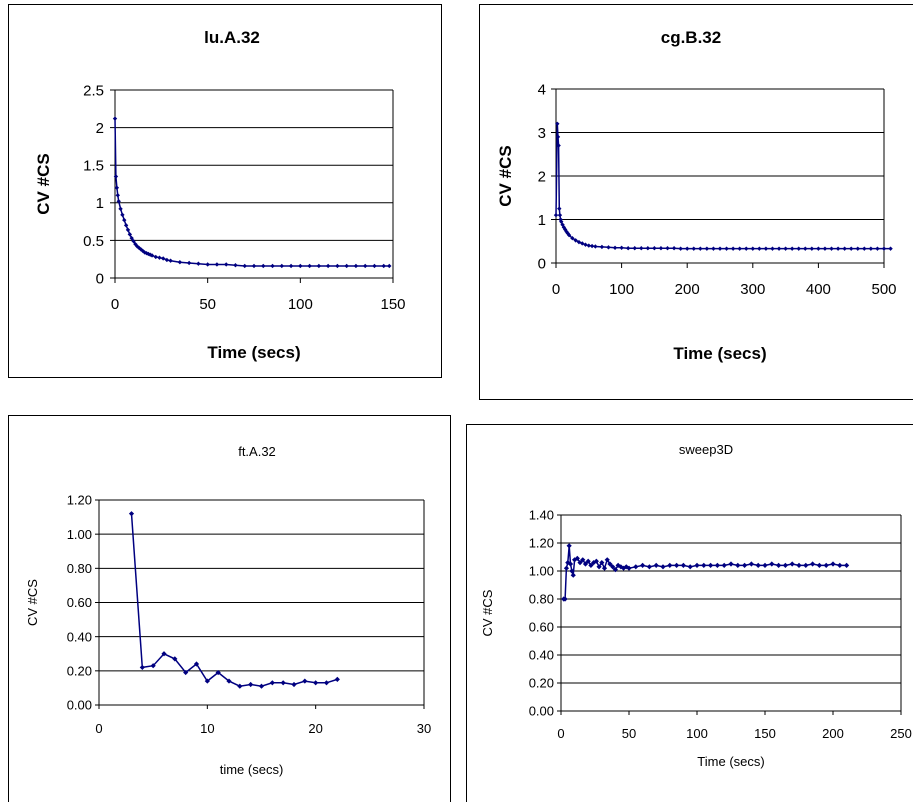 The image size is (913, 803). What do you see at coordinates (541, 571) in the screenshot?
I see `sweep-y-tick-label: 1.00` at bounding box center [541, 571].